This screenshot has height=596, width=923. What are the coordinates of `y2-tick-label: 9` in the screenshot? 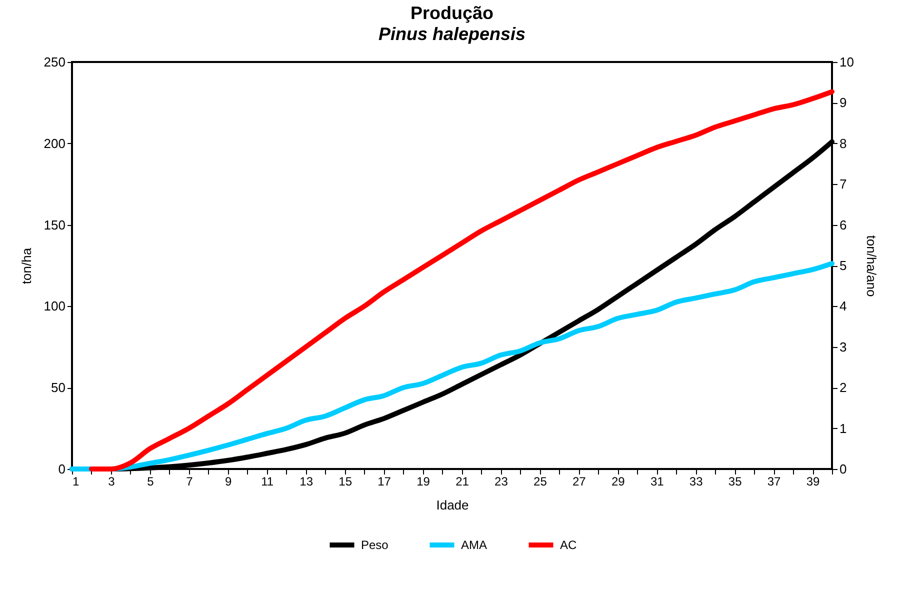 It's located at (843, 102).